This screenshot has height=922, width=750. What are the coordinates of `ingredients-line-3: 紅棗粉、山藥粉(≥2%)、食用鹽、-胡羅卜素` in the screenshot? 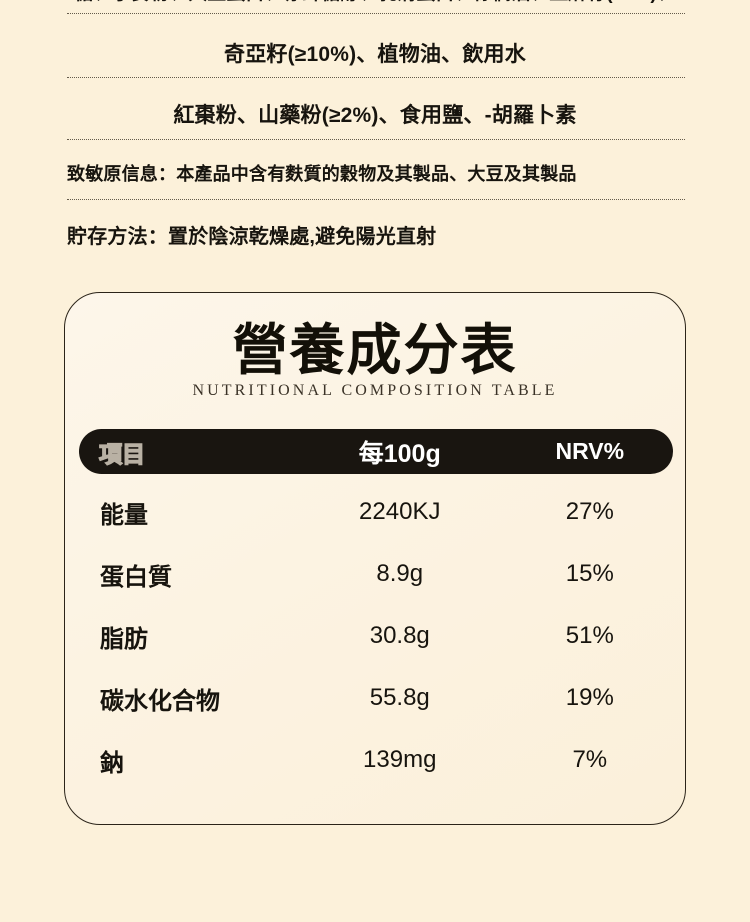 It's located at (375, 115).